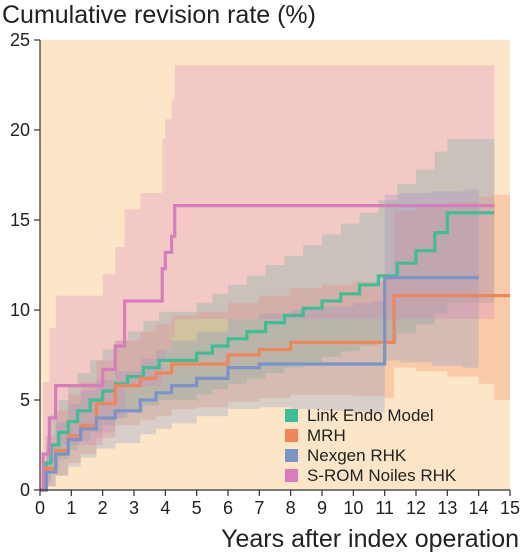 Image resolution: width=523 pixels, height=555 pixels. Describe the element at coordinates (291, 415) in the screenshot. I see `legend-swatch-link-endo-model` at that location.